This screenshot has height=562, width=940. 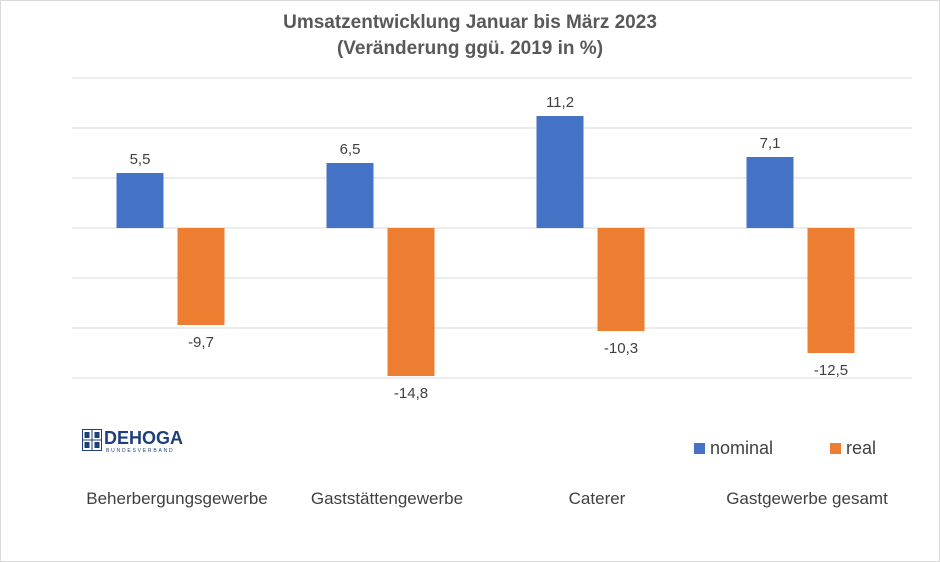 What do you see at coordinates (470, 22) in the screenshot?
I see `chart-title-line1: Umsatzentwicklung Januar bis März 2023` at bounding box center [470, 22].